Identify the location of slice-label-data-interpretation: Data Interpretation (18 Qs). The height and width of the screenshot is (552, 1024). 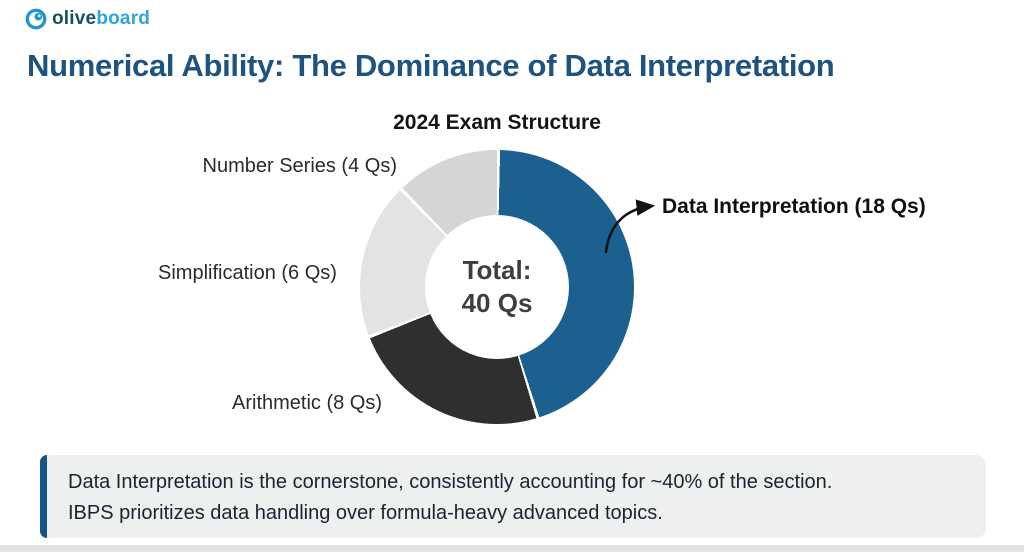
(794, 206).